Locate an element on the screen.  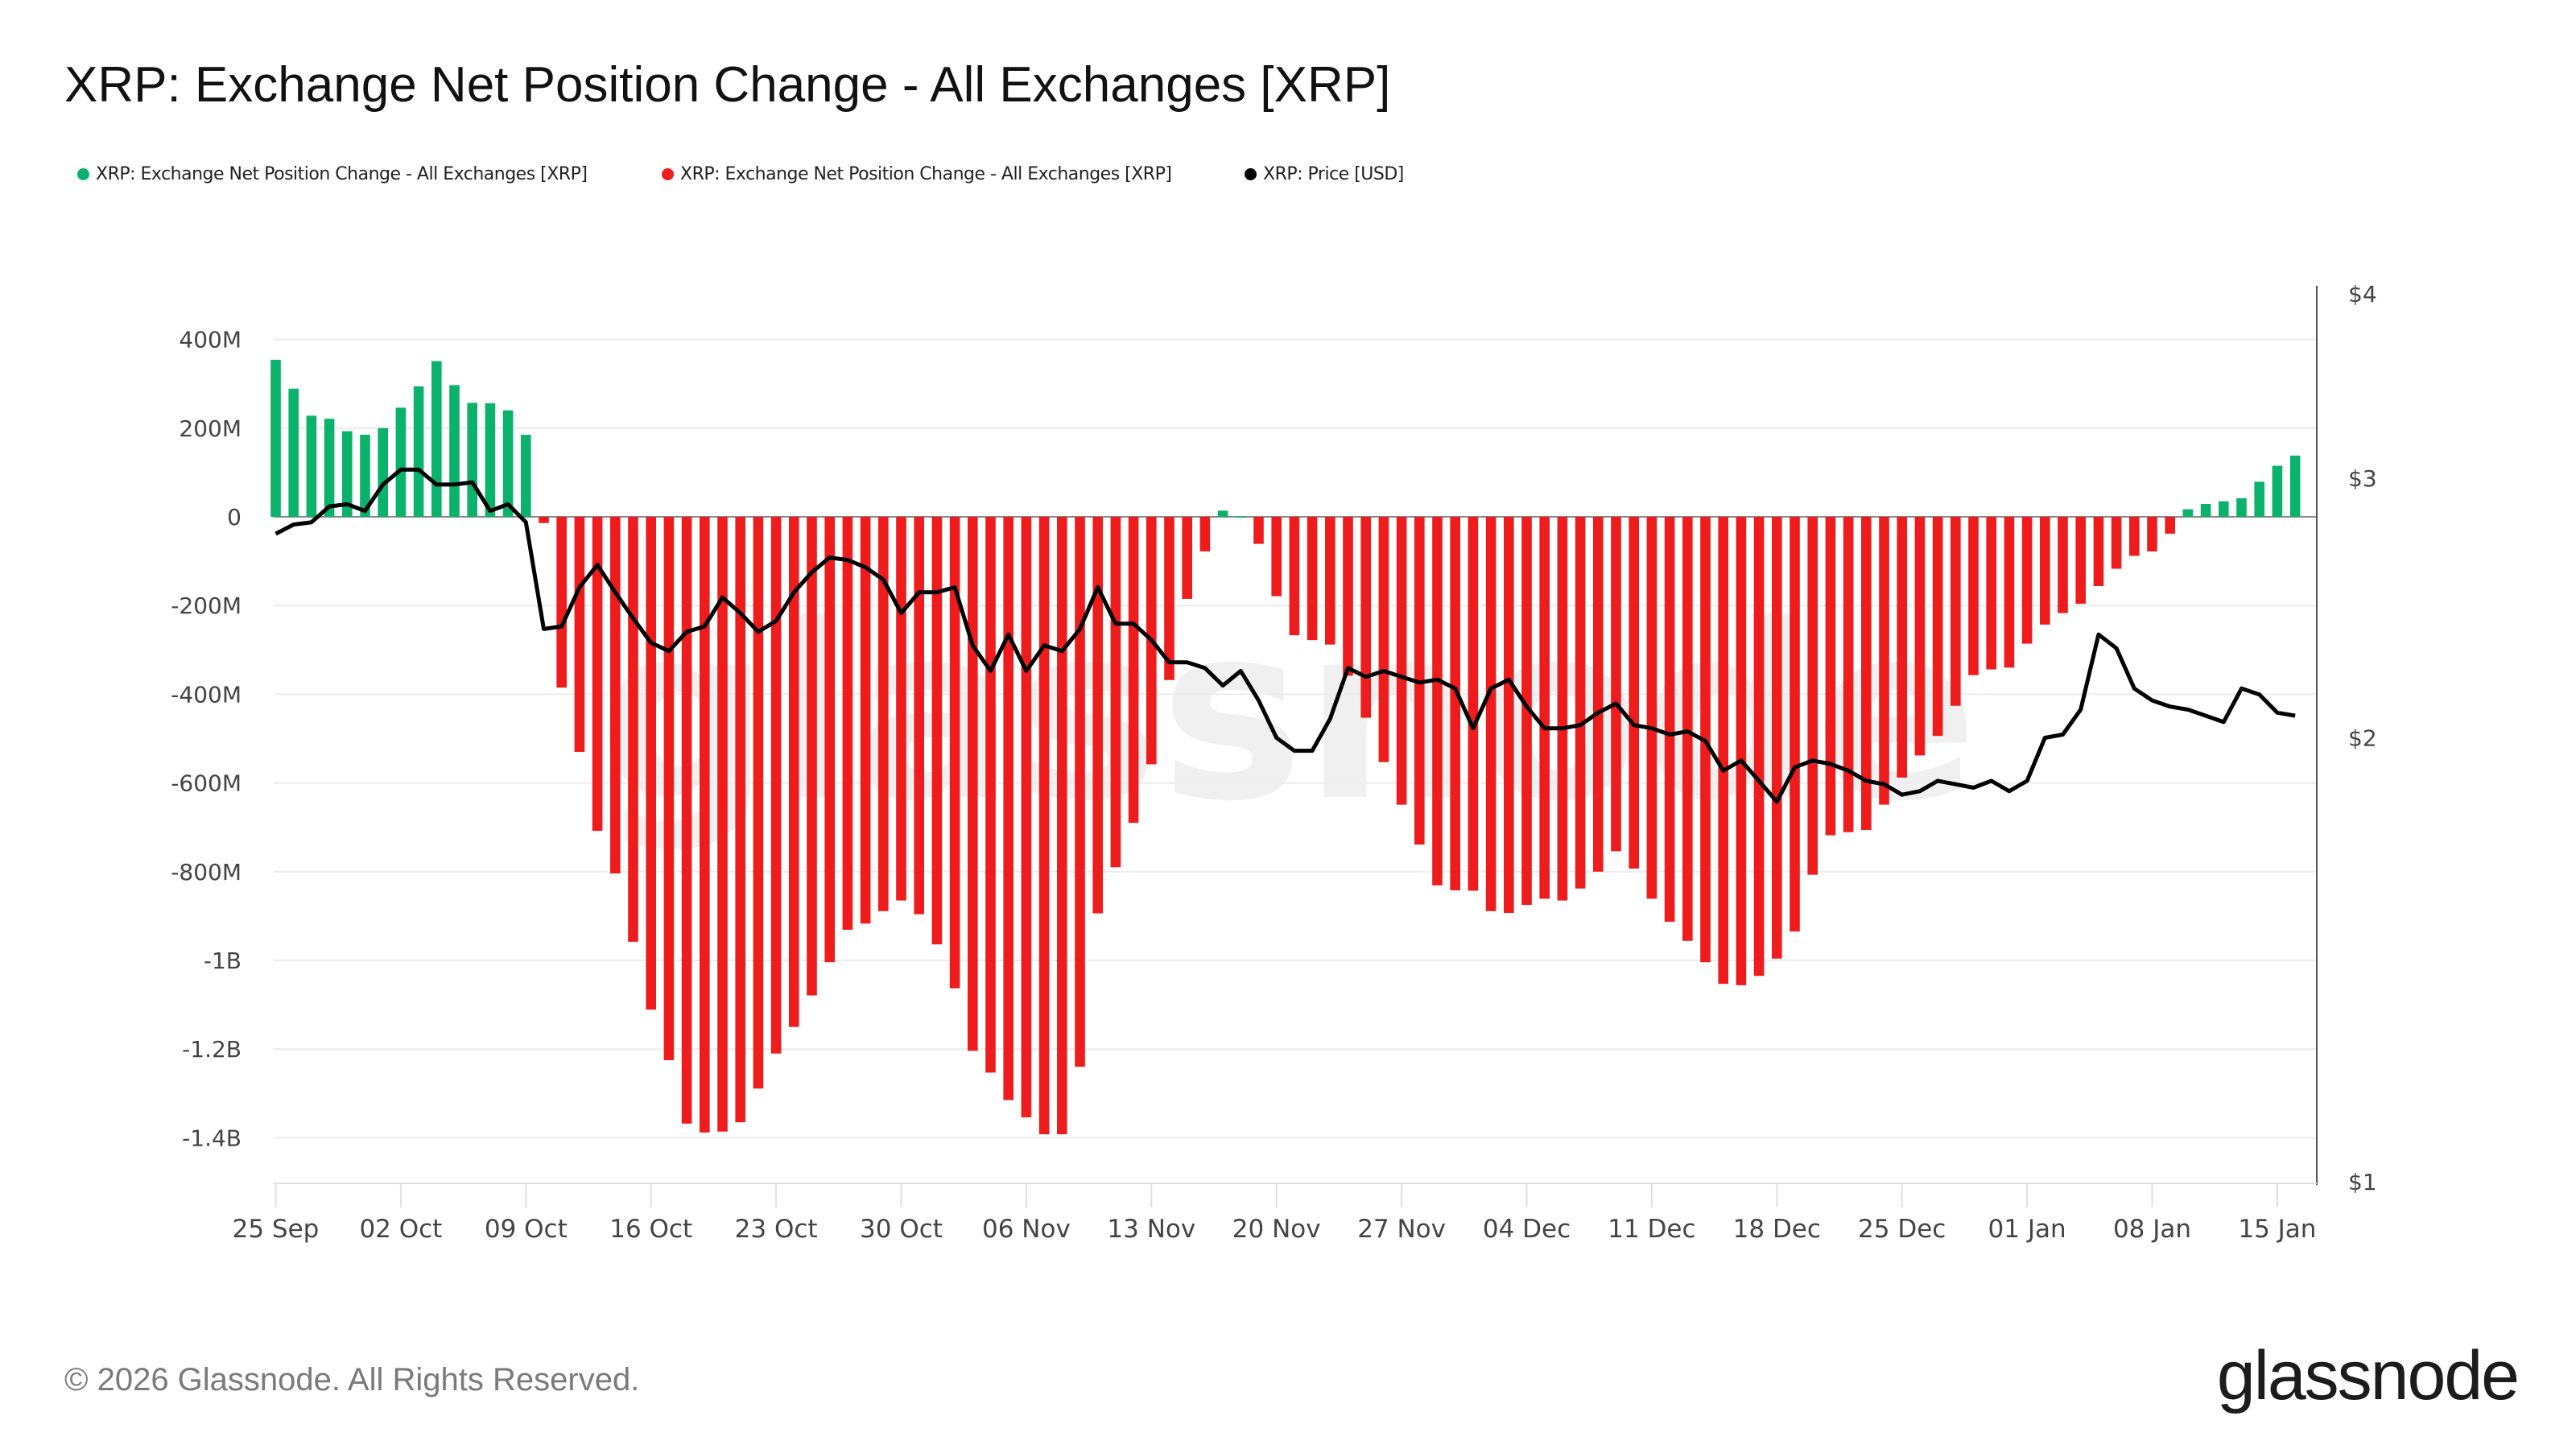
y-tick-label: -400M is located at coordinates (206, 694).